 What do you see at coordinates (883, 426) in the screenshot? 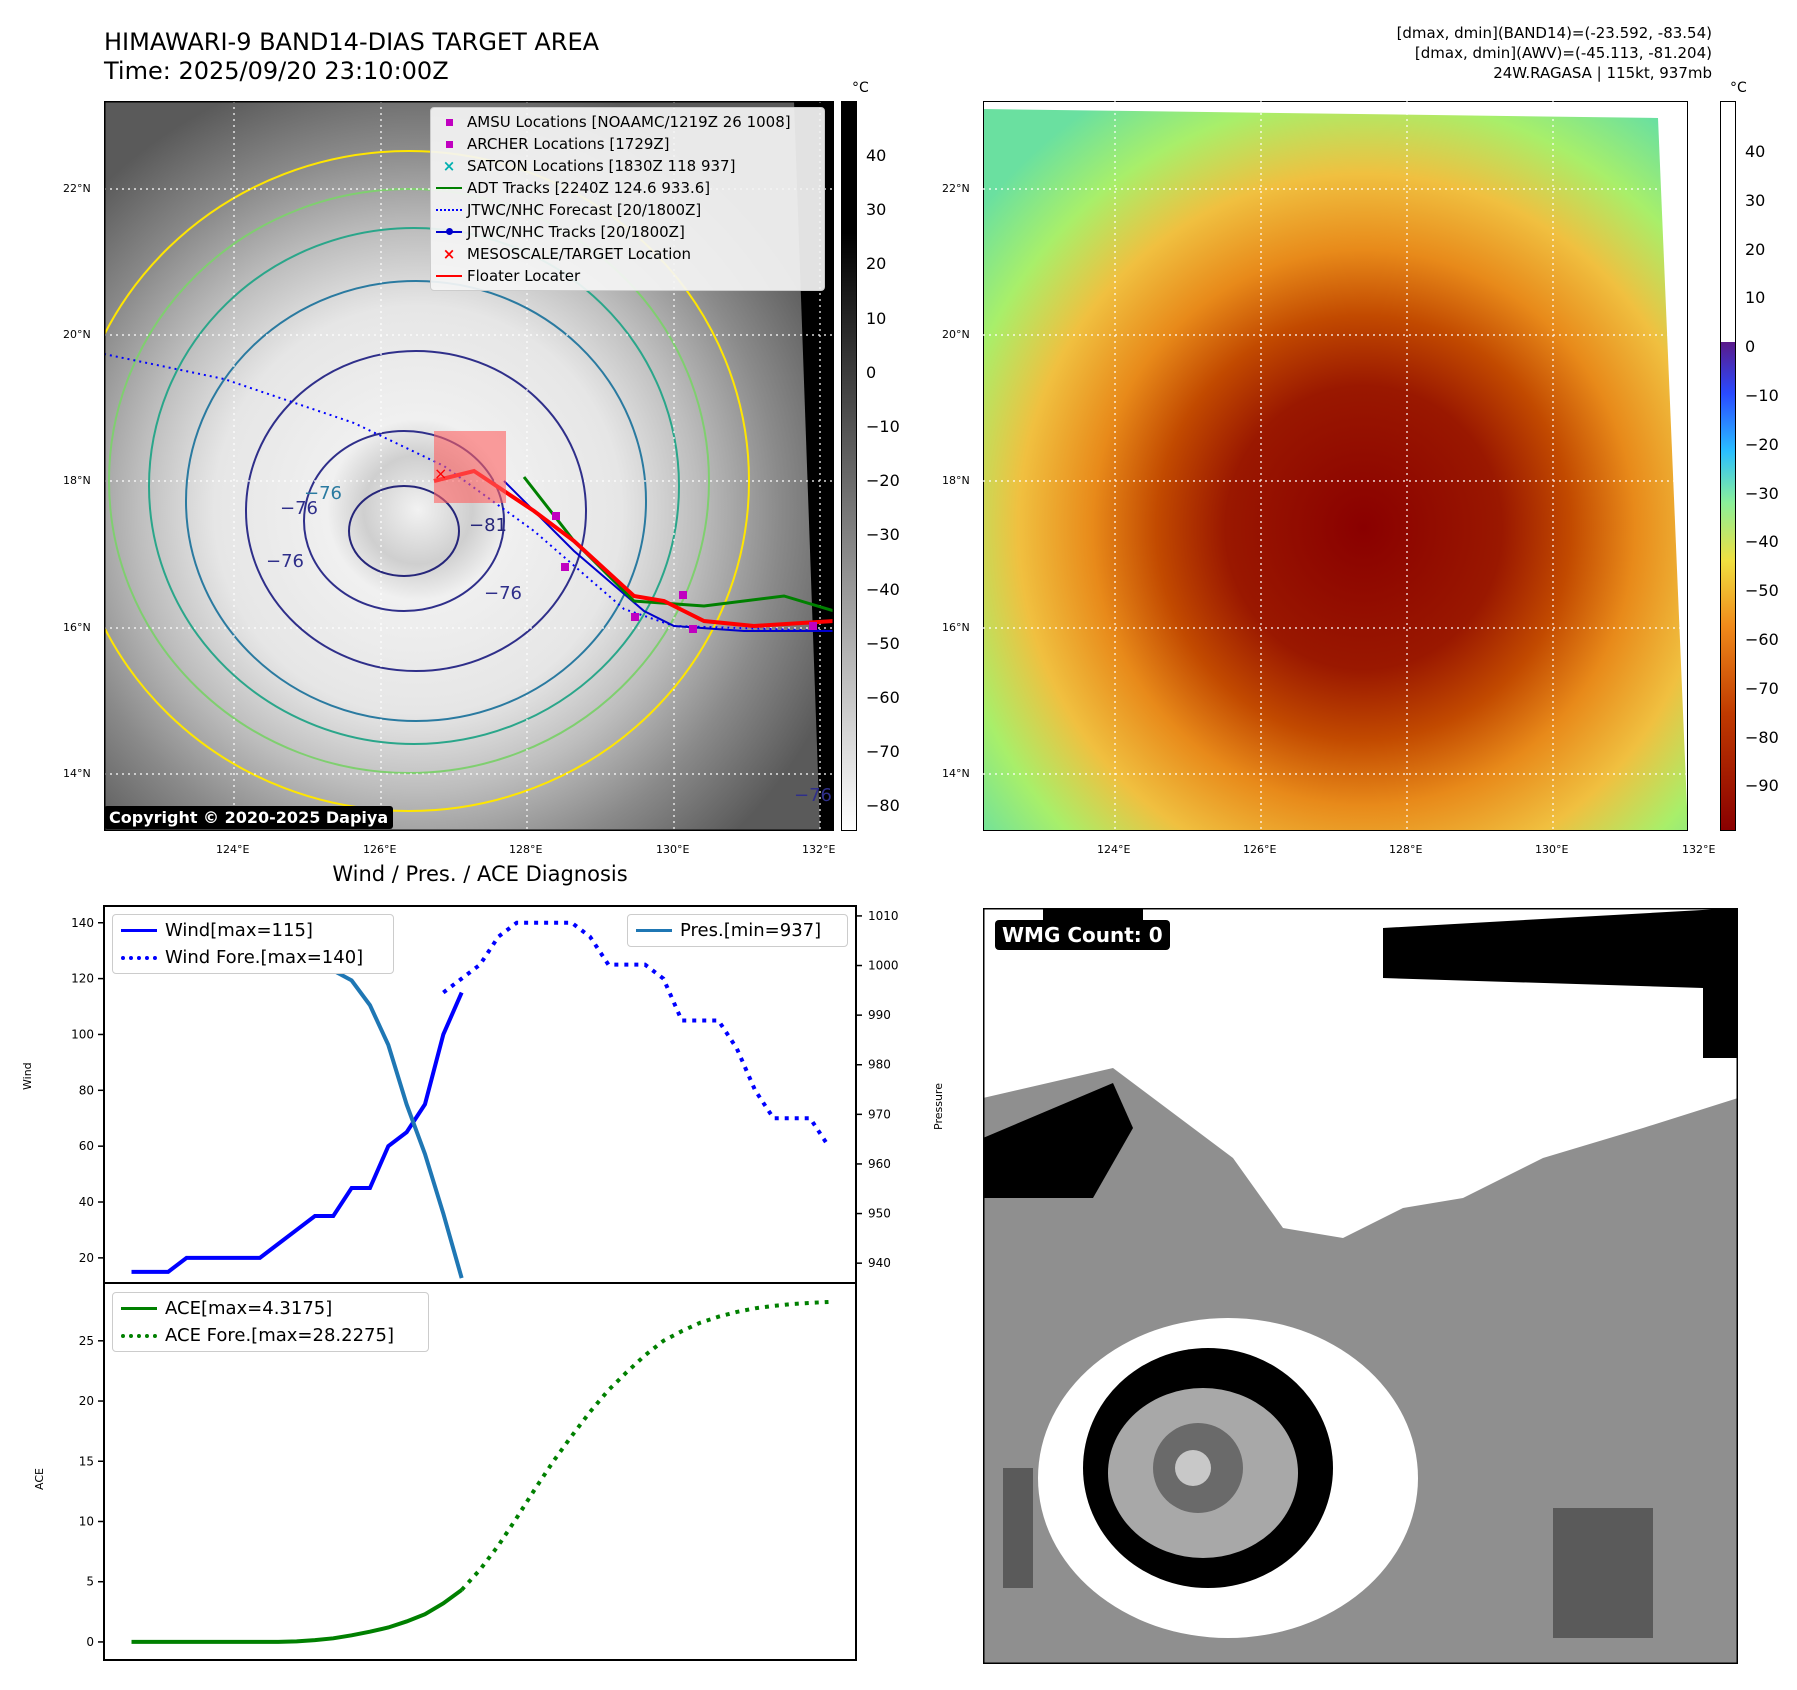
I see `ir-colorbar-tick: −10` at bounding box center [883, 426].